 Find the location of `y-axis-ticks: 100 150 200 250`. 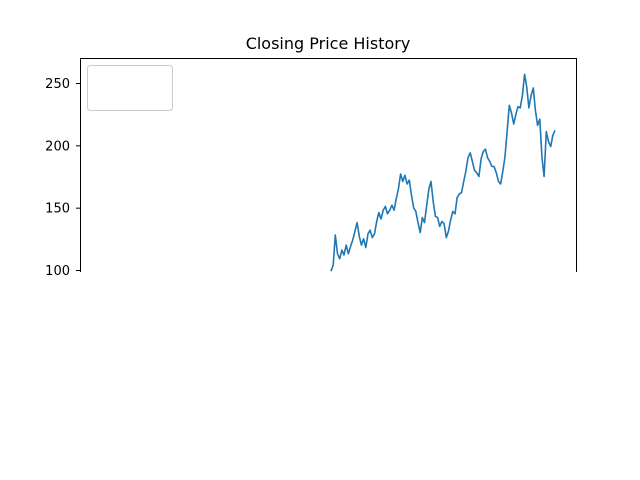

y-axis-ticks: 100 150 200 250 is located at coordinates (62, 178).